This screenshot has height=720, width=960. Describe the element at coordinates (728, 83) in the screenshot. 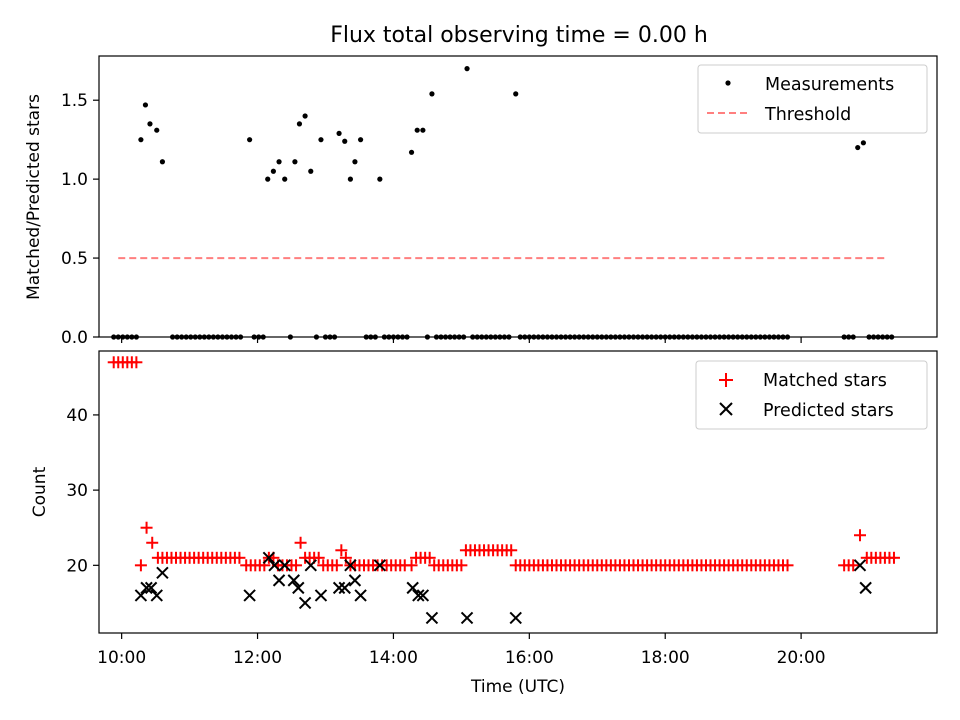

I see `legend-measurements-marker` at that location.